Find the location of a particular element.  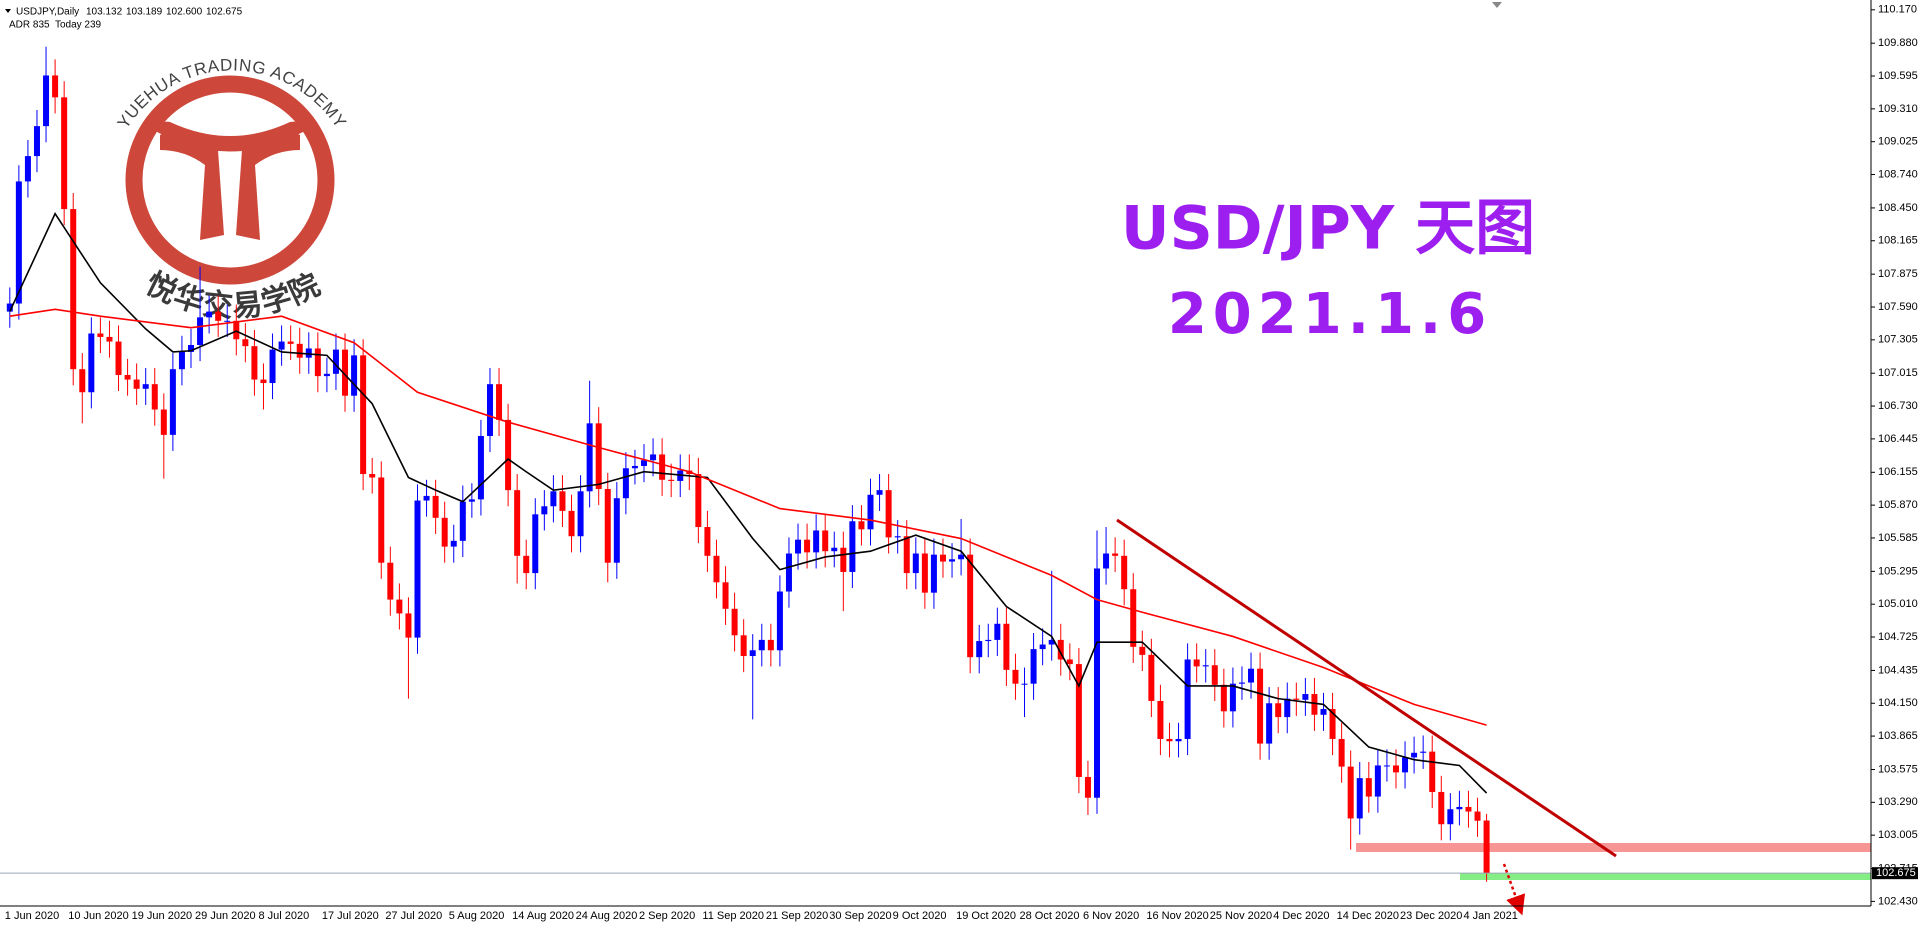

logo-symbol-top is located at coordinates (230, 136).